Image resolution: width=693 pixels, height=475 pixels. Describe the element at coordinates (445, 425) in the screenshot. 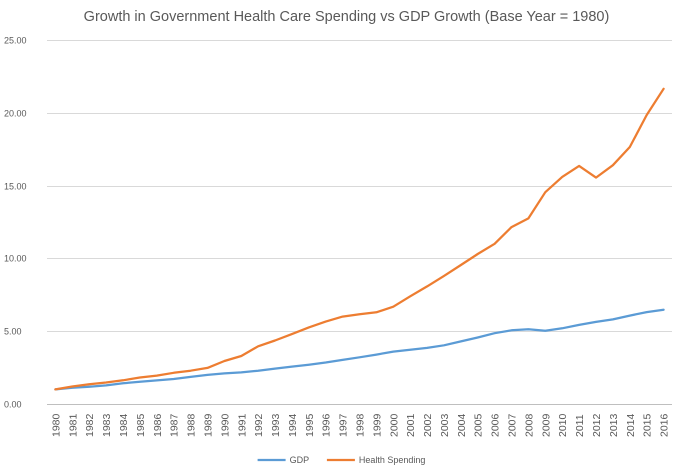

I see `x-tick-label: 2003` at that location.